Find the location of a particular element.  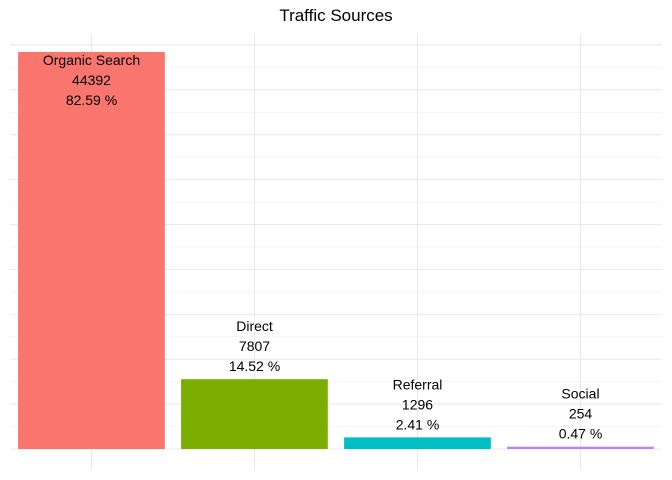

bar-value-label: 1296 is located at coordinates (417, 404).